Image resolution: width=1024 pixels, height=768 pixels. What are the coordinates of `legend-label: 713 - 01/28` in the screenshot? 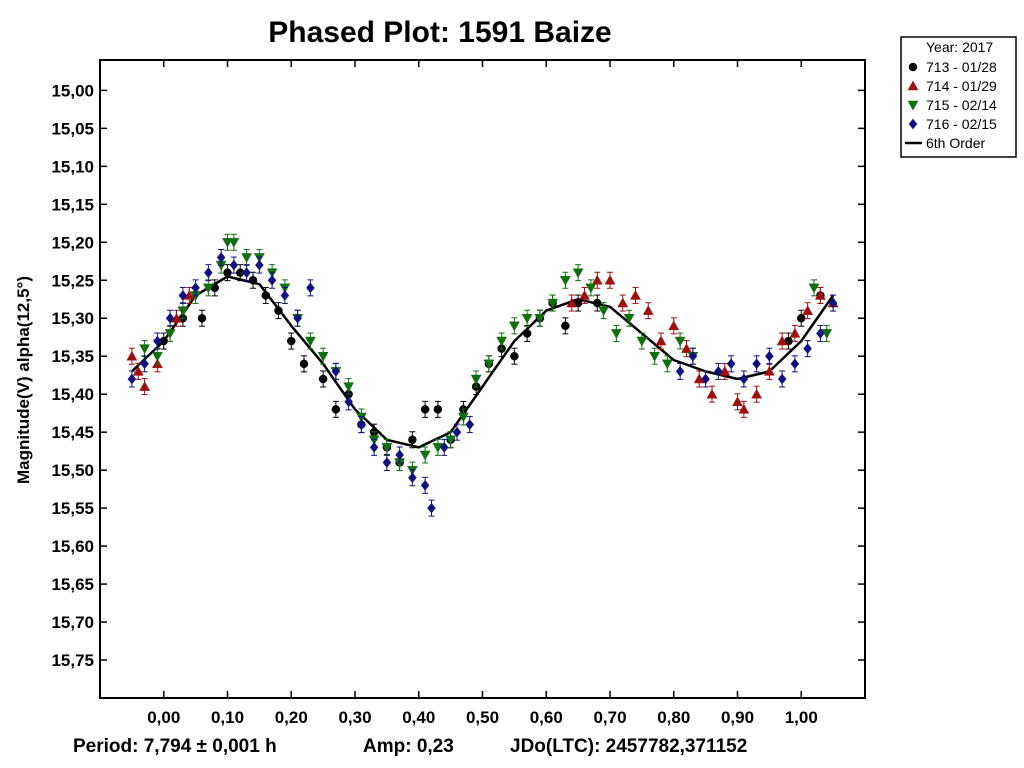 It's located at (961, 67).